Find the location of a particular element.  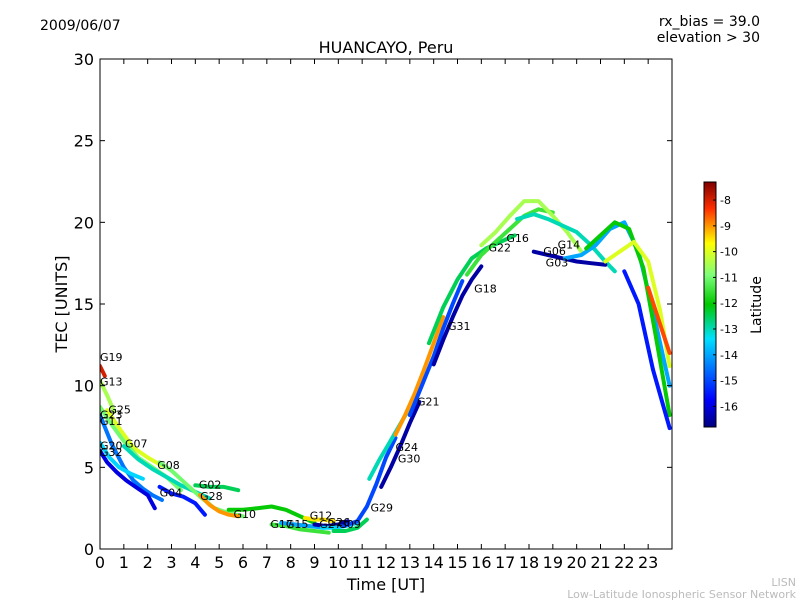

x-tick-label: 17 is located at coordinates (505, 562).